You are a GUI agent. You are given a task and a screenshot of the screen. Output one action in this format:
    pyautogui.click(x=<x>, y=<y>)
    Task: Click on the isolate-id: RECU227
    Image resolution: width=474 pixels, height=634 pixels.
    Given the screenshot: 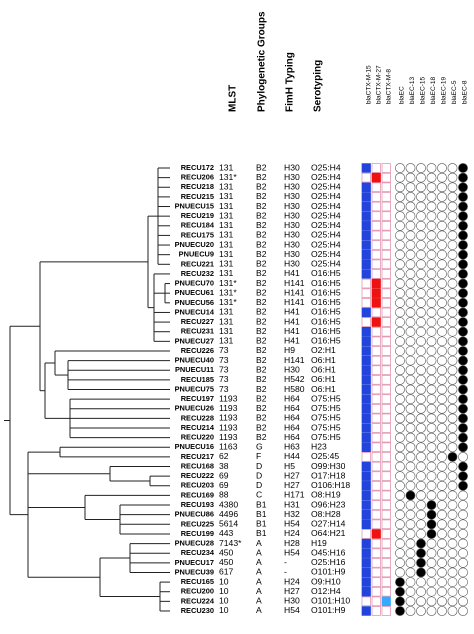 What is the action you would take?
    pyautogui.click(x=197, y=321)
    